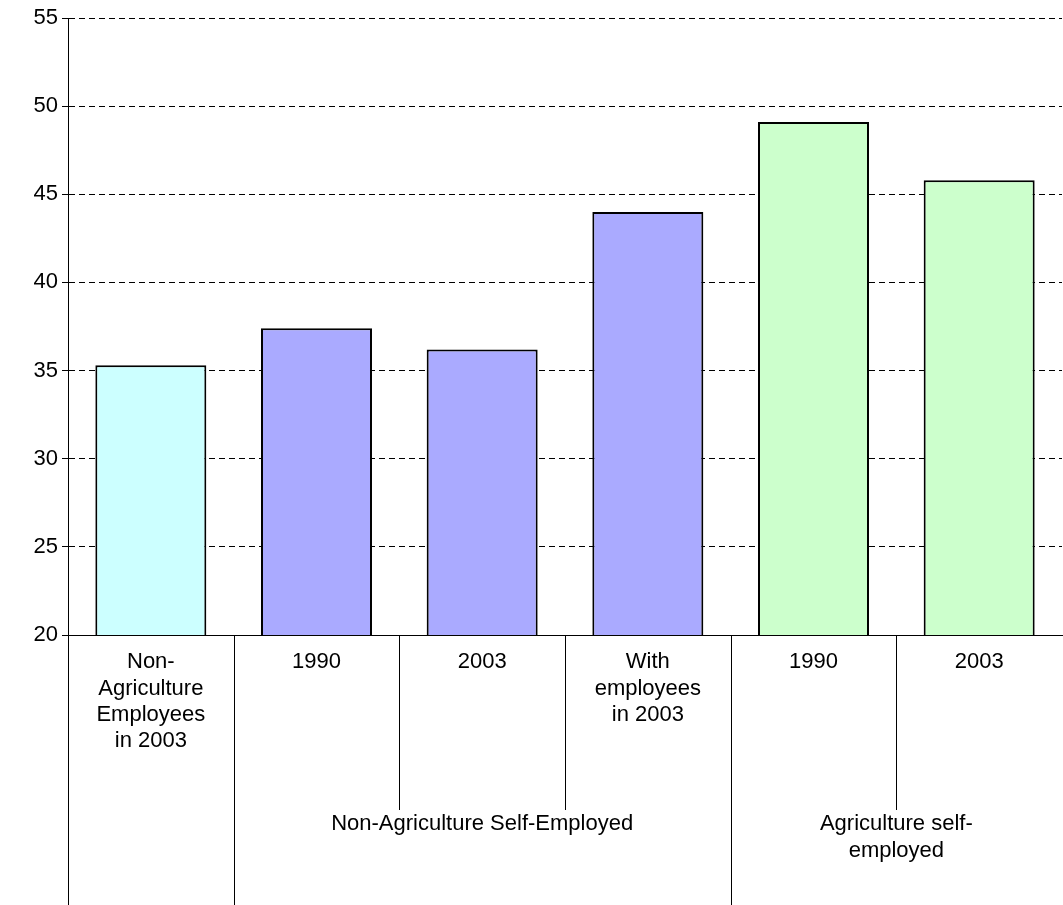 The height and width of the screenshot is (905, 1063). What do you see at coordinates (648, 687) in the screenshot?
I see `x-tick-label: With employees in 2003` at bounding box center [648, 687].